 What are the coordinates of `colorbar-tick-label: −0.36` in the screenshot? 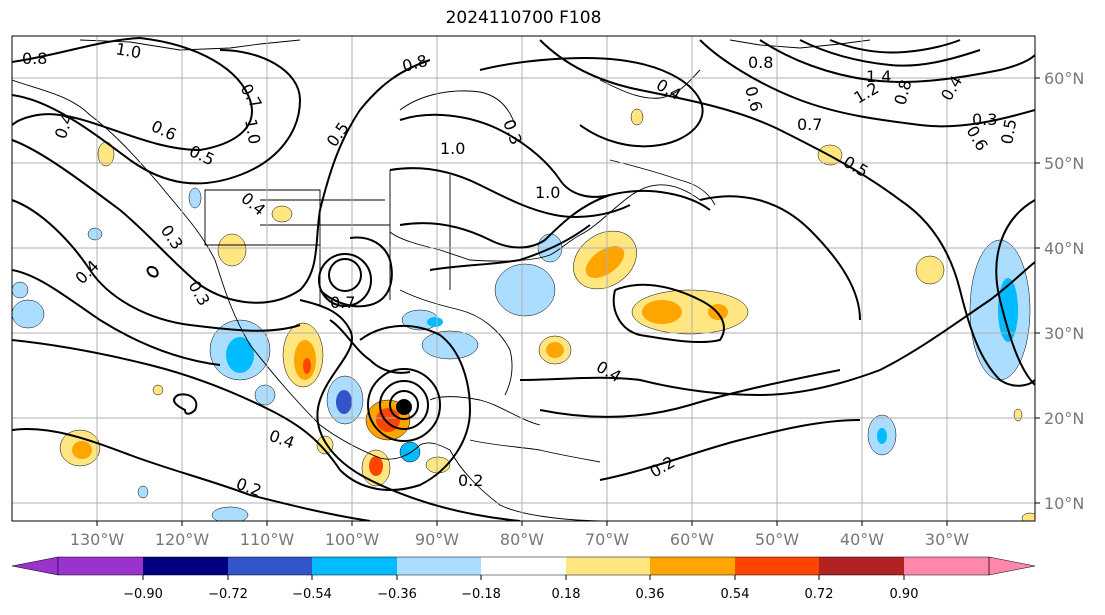 It's located at (397, 594).